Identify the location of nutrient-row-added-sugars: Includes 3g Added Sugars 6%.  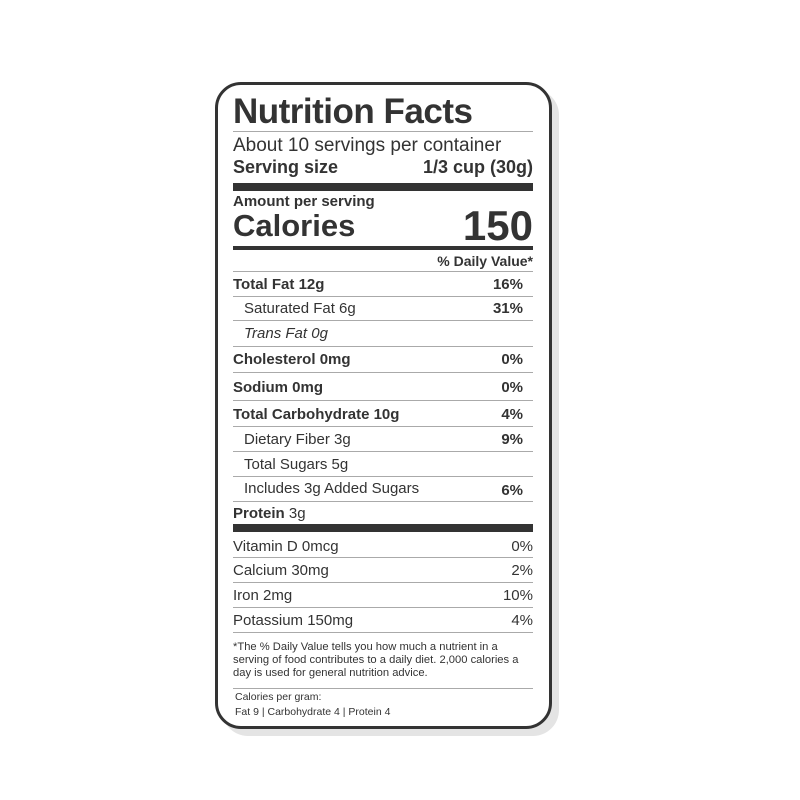
(383, 488).